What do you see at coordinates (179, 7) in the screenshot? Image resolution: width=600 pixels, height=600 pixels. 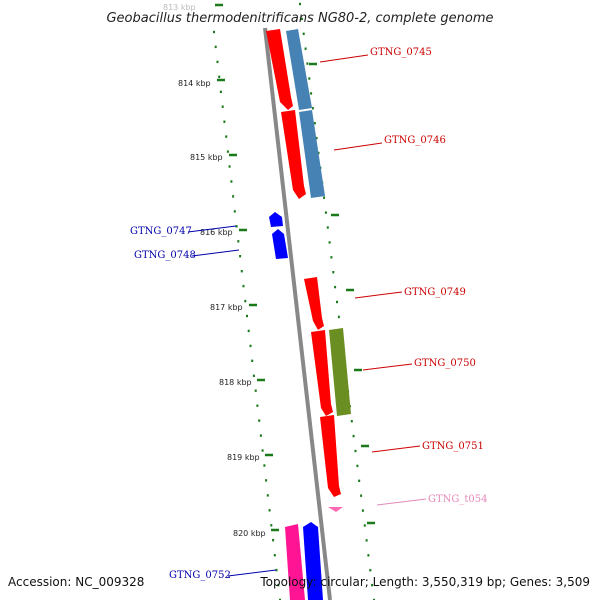 I see `tick-label: 813 kbp` at bounding box center [179, 7].